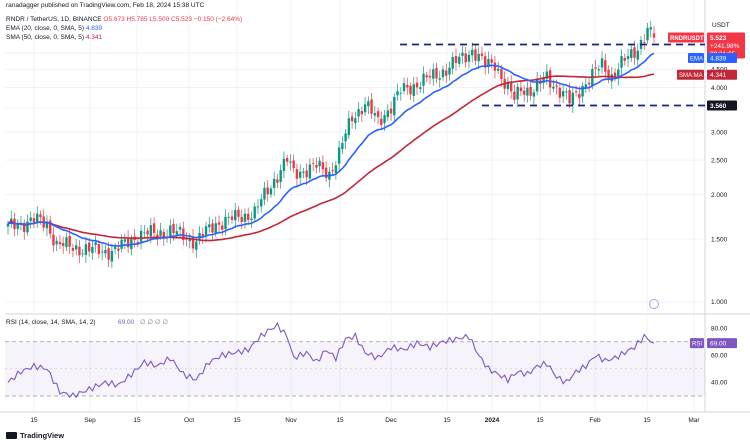 The image size is (750, 446). I want to click on tradingview-logo: TradingView, so click(35, 435).